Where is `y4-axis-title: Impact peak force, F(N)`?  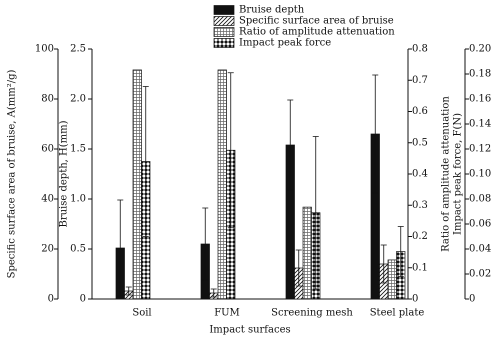 y4-axis-title: Impact peak force, F(N) is located at coordinates (458, 174).